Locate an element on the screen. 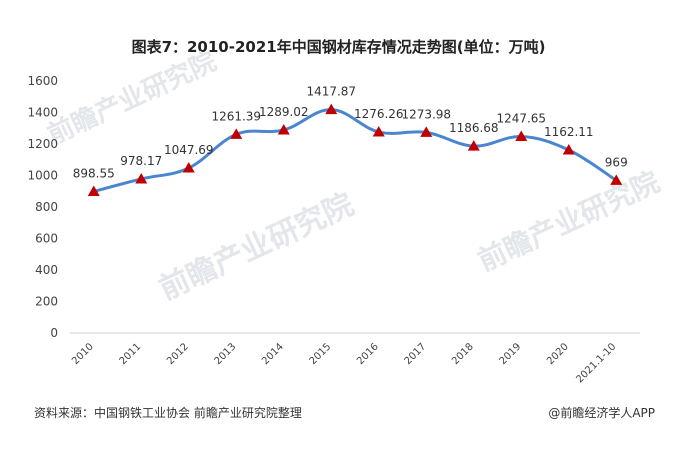  y-tick-label: 600 is located at coordinates (46, 239).